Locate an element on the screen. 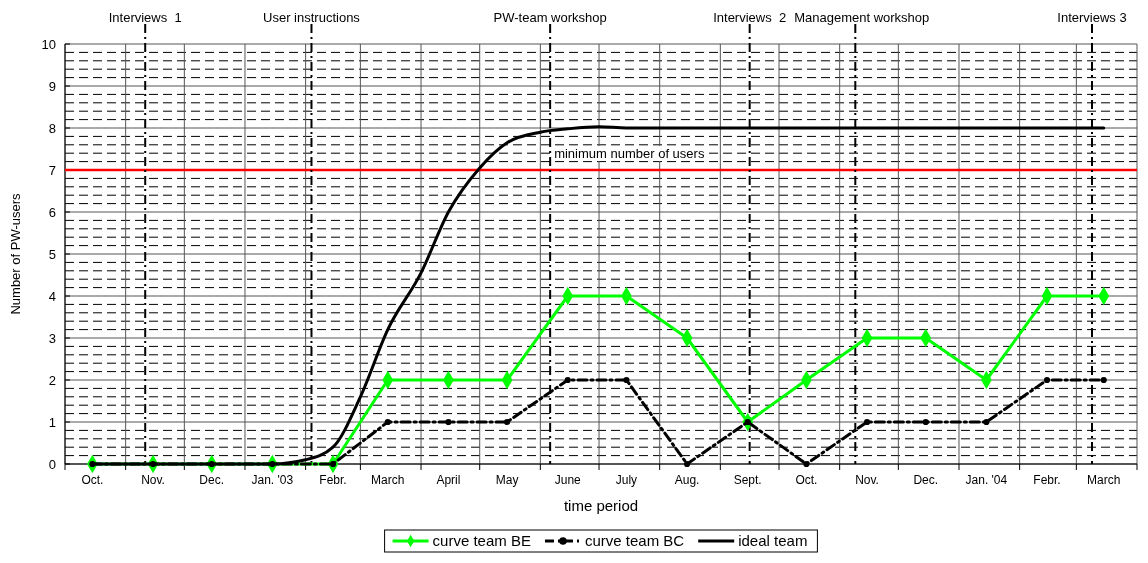 The image size is (1148, 563). y-tick-label: 9 is located at coordinates (52, 86).